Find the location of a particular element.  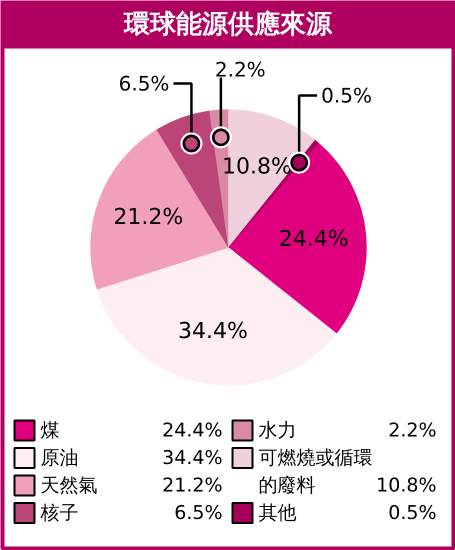

text: 10.8% is located at coordinates (406, 485).